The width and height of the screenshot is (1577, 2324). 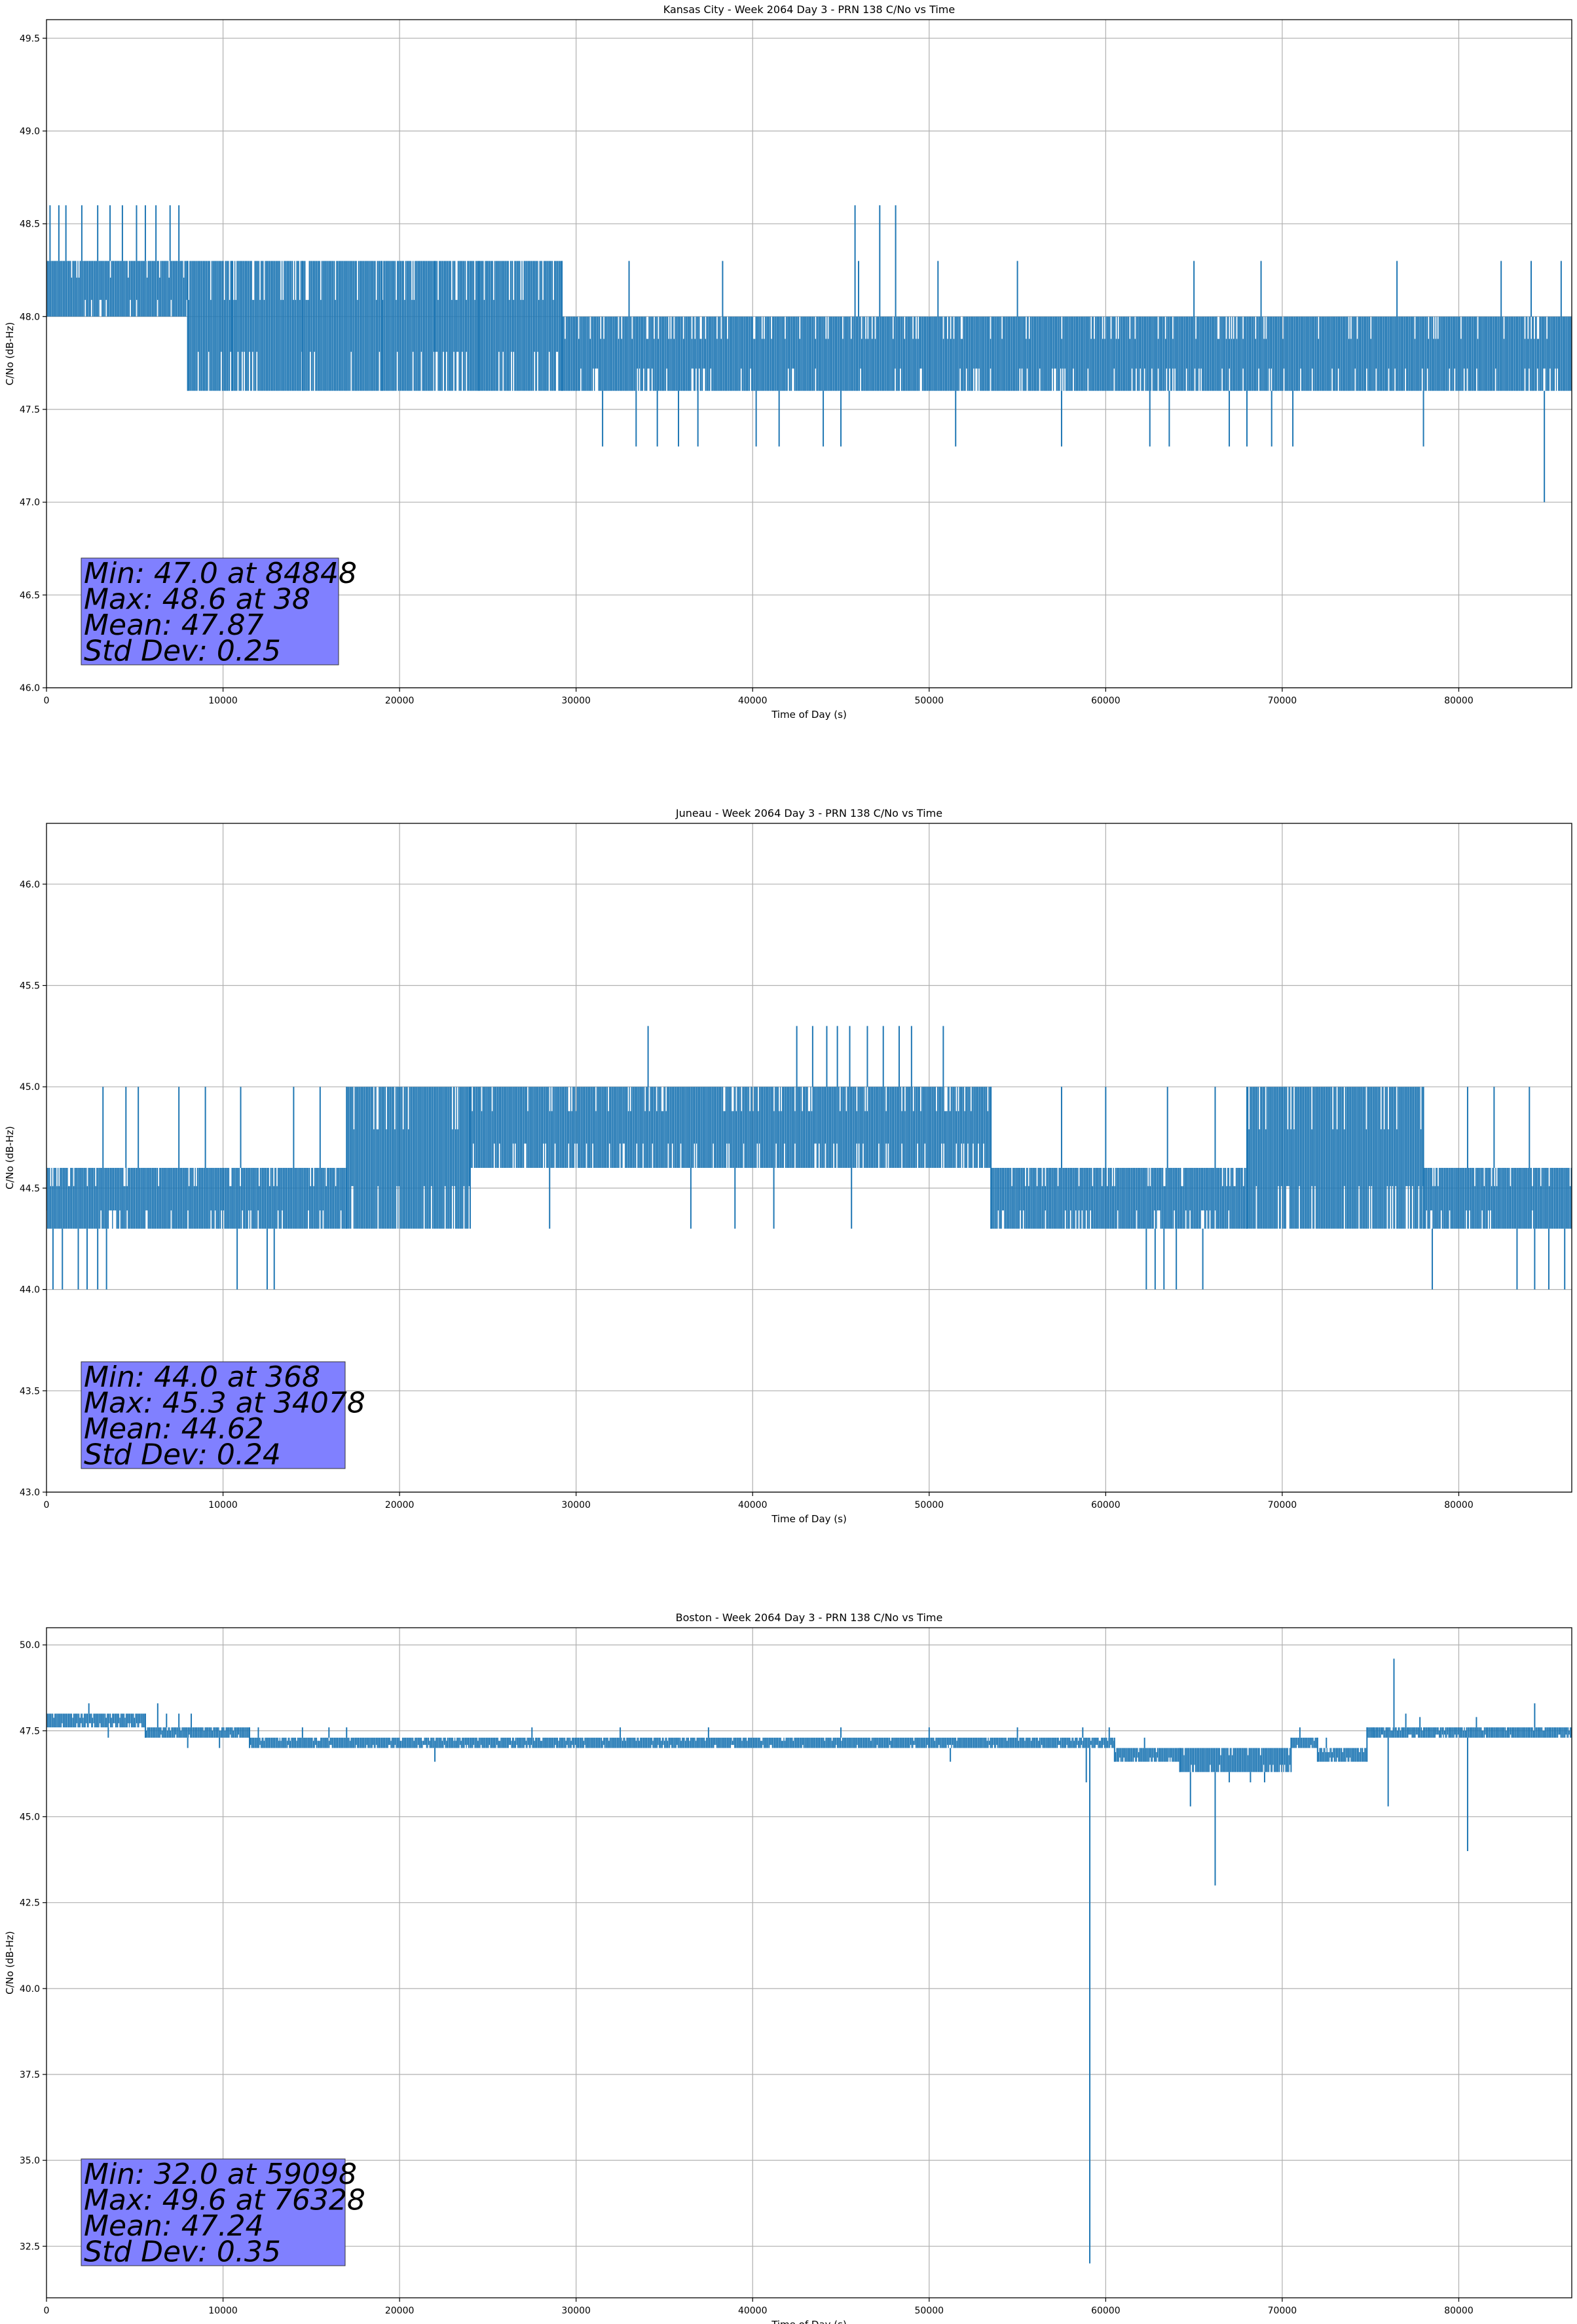 I want to click on y-tick-label: 49.0, so click(x=30, y=131).